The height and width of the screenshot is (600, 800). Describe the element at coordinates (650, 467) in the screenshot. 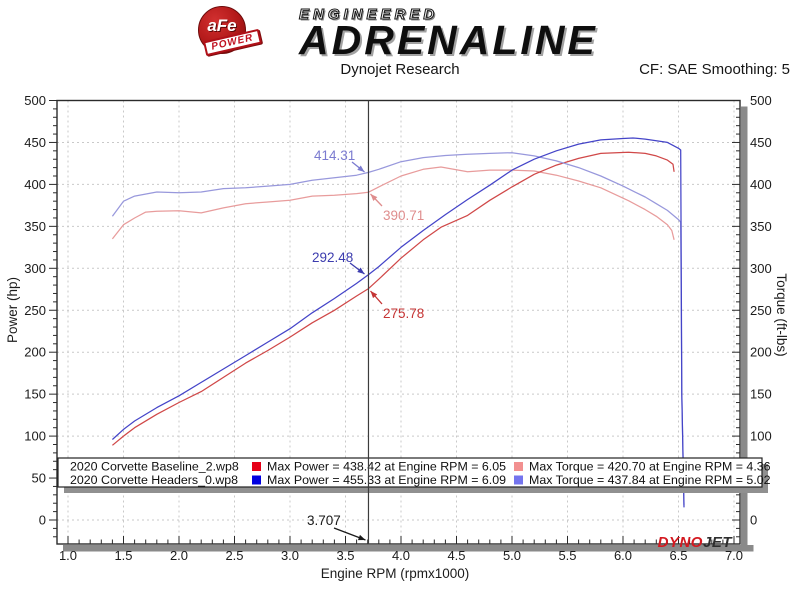

I see `legend-max-text: Max Torque = 420.70 at Engine RPM = 4.36` at that location.